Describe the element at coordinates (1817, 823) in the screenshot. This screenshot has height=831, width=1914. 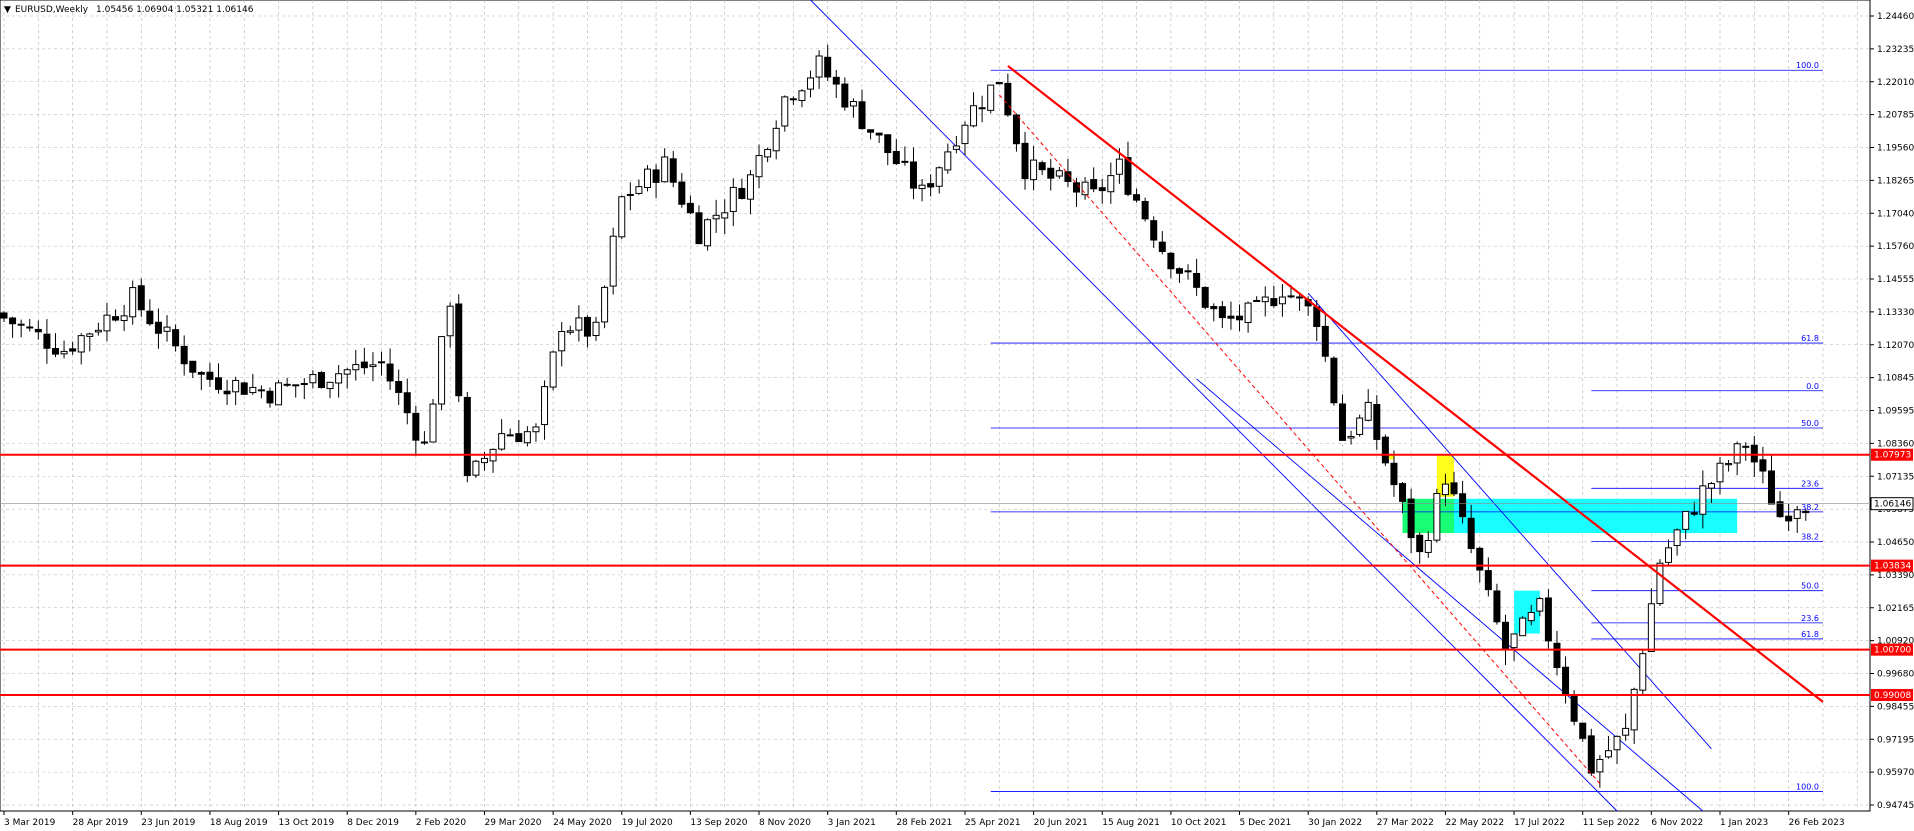
I see `date-tick-label: 26 Feb 2023` at that location.